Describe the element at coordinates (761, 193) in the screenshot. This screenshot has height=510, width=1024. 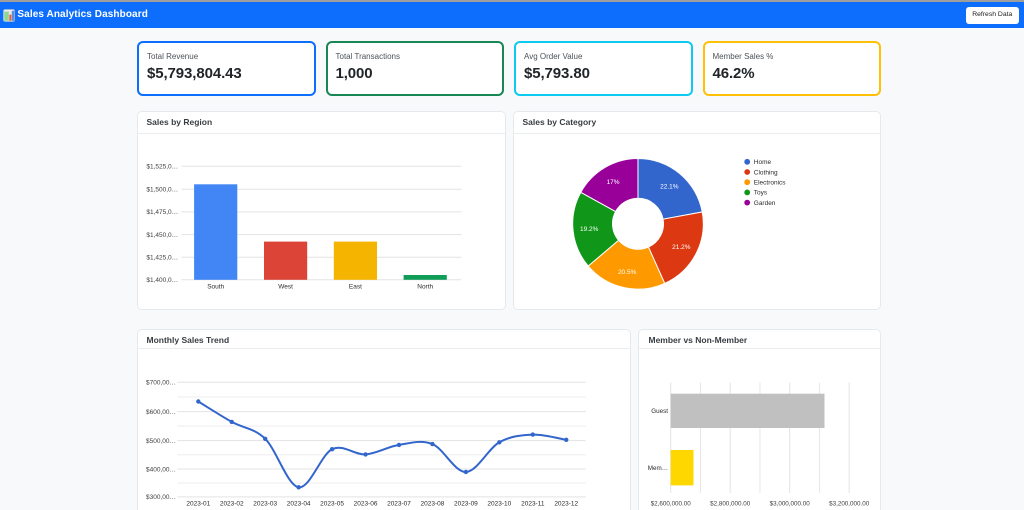
I see `svg-text: Toys` at that location.